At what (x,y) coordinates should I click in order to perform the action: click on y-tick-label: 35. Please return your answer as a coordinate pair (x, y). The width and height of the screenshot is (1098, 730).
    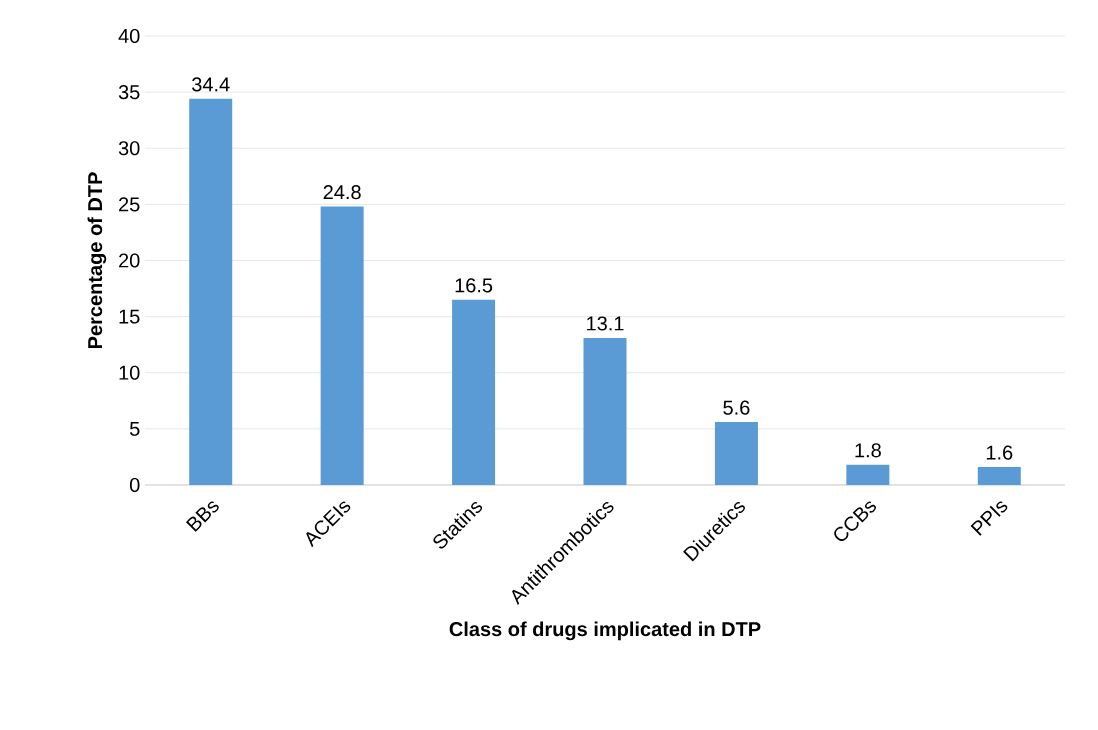
    Looking at the image, I should click on (129, 92).